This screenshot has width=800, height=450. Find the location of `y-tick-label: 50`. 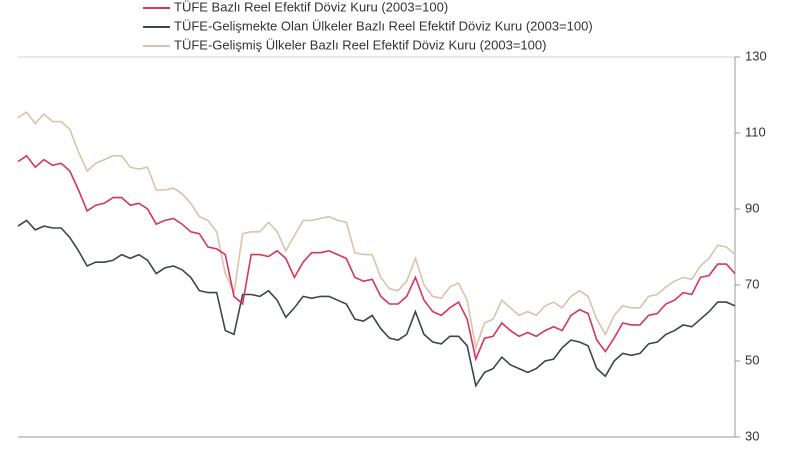

y-tick-label: 50 is located at coordinates (752, 359).